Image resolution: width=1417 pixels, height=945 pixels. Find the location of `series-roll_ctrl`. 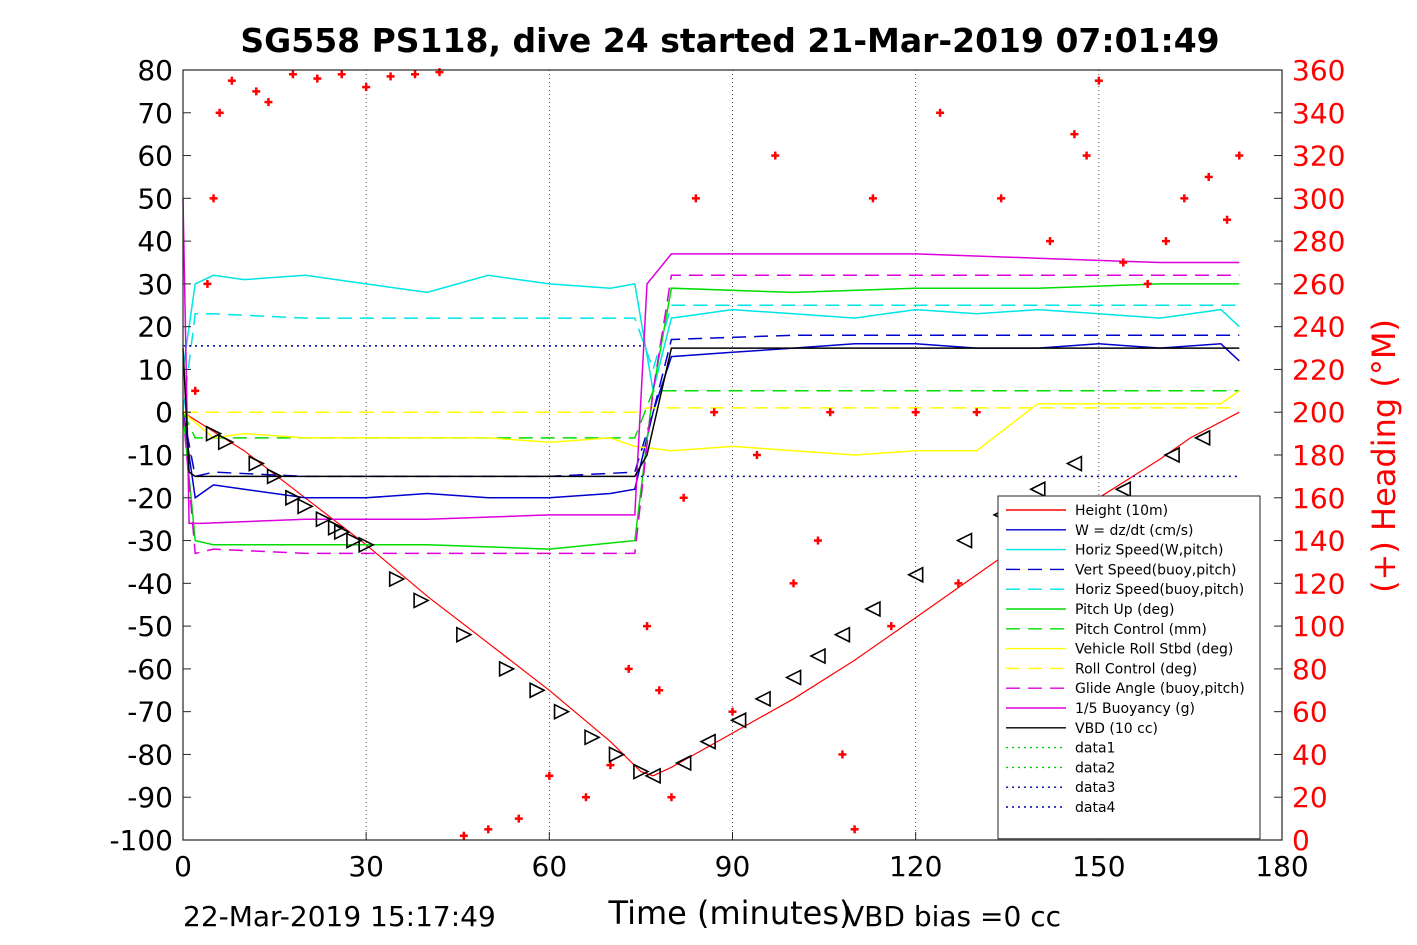

series-roll_ctrl is located at coordinates (711, 410).